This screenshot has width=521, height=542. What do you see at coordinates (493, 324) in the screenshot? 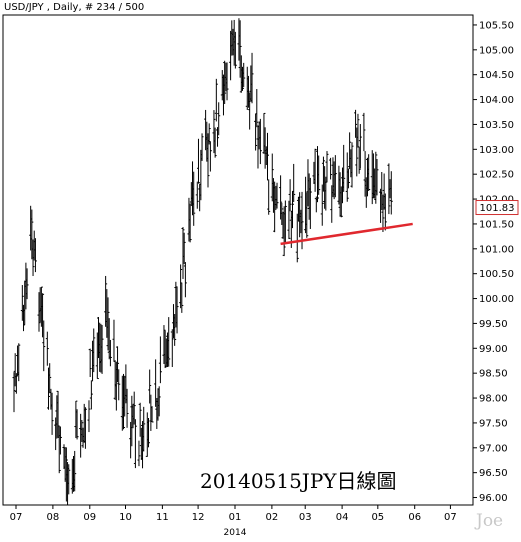
I see `price-tick-label: 99.50` at bounding box center [493, 324].